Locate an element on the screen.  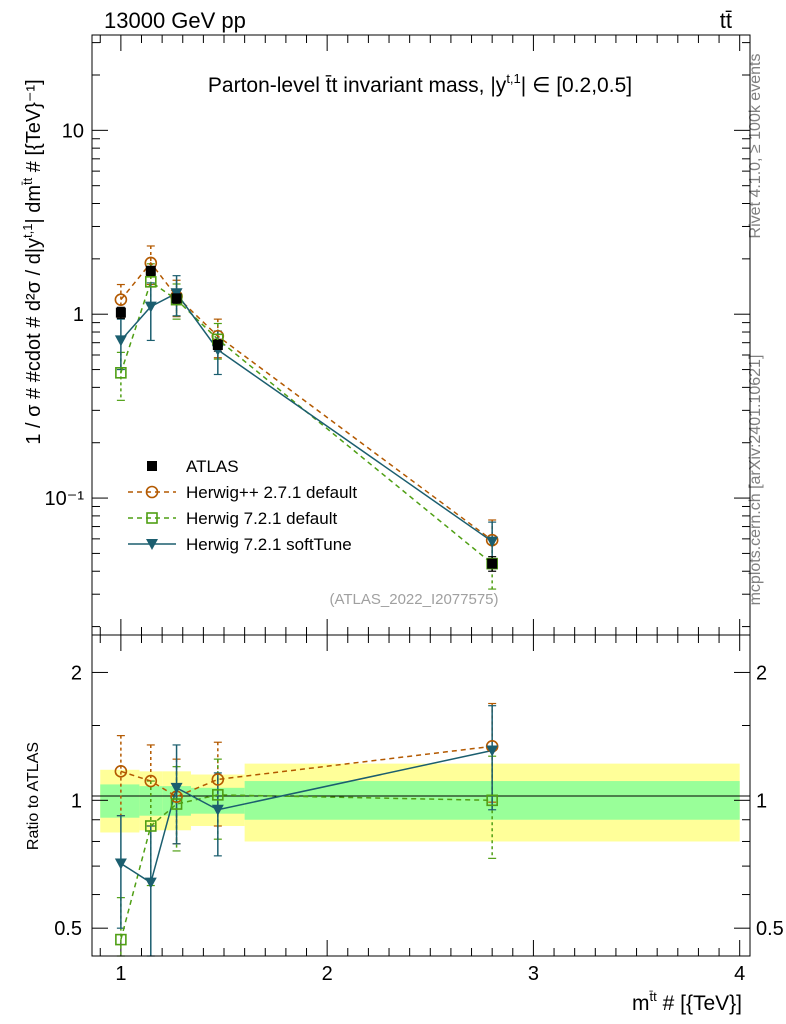
header-left: 13000 GeV pp is located at coordinates (175, 20).